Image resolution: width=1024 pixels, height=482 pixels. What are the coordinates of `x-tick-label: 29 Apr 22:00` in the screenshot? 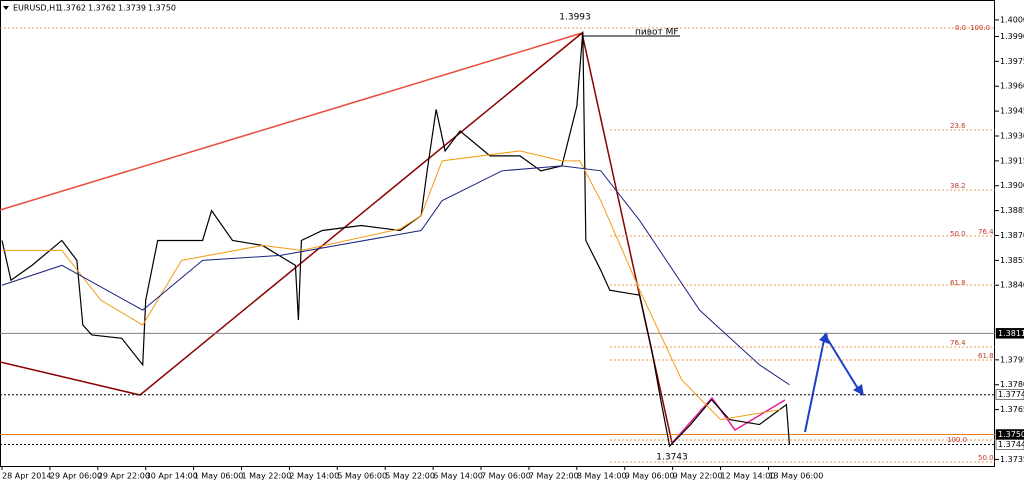 It's located at (124, 476).